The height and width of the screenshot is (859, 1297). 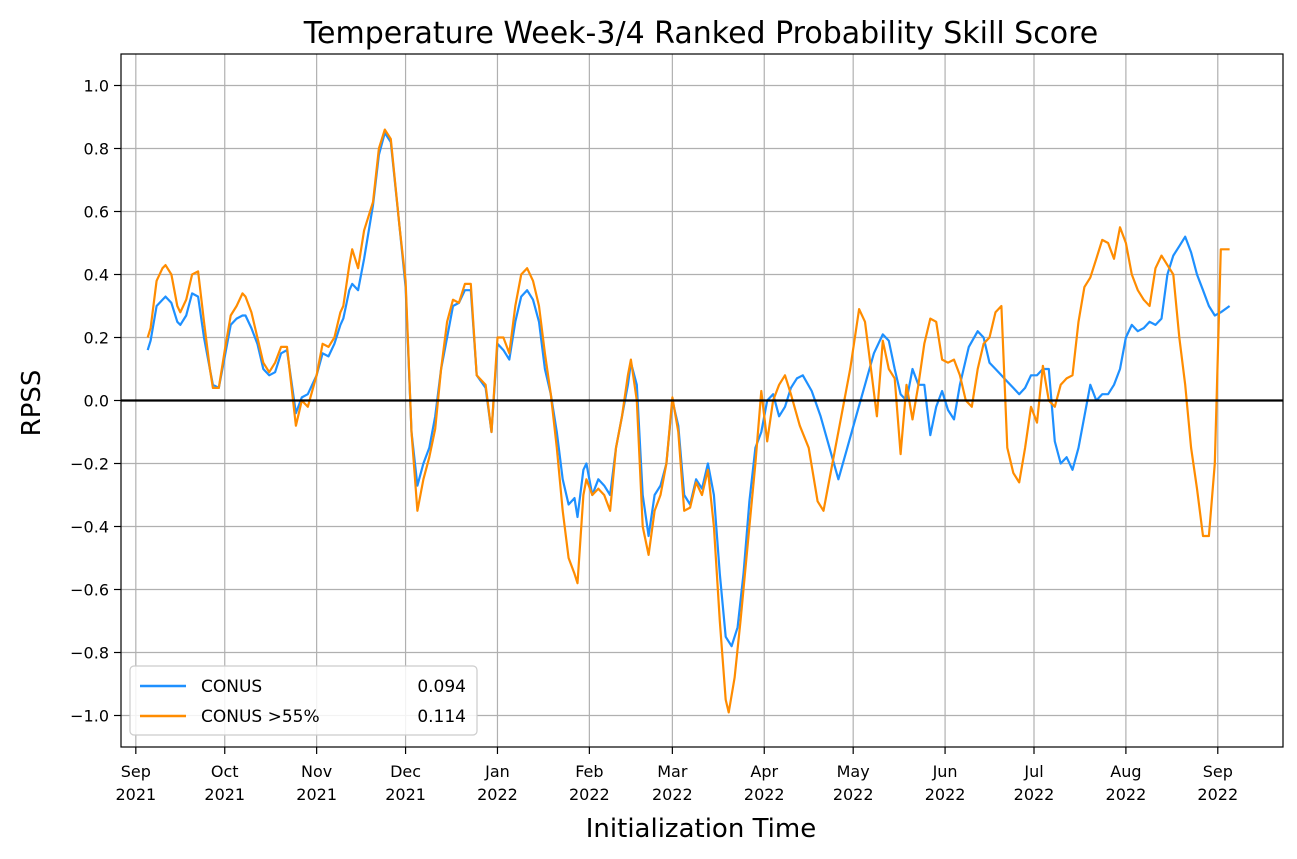 What do you see at coordinates (672, 771) in the screenshot?
I see `x-tick-month: Mar` at bounding box center [672, 771].